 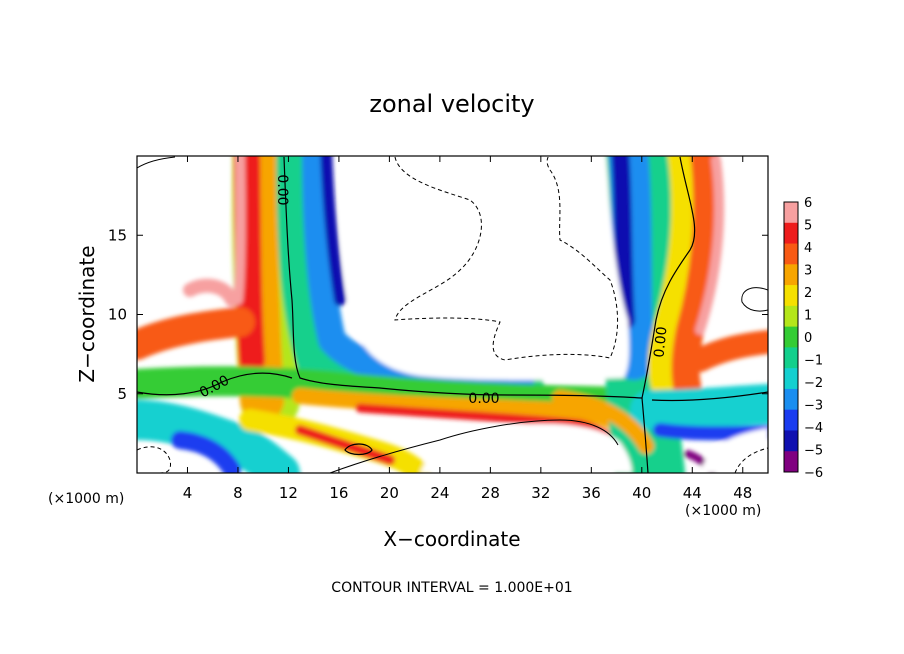 What do you see at coordinates (723, 511) in the screenshot?
I see `x-unit-label-right: (×1000 m)` at bounding box center [723, 511].